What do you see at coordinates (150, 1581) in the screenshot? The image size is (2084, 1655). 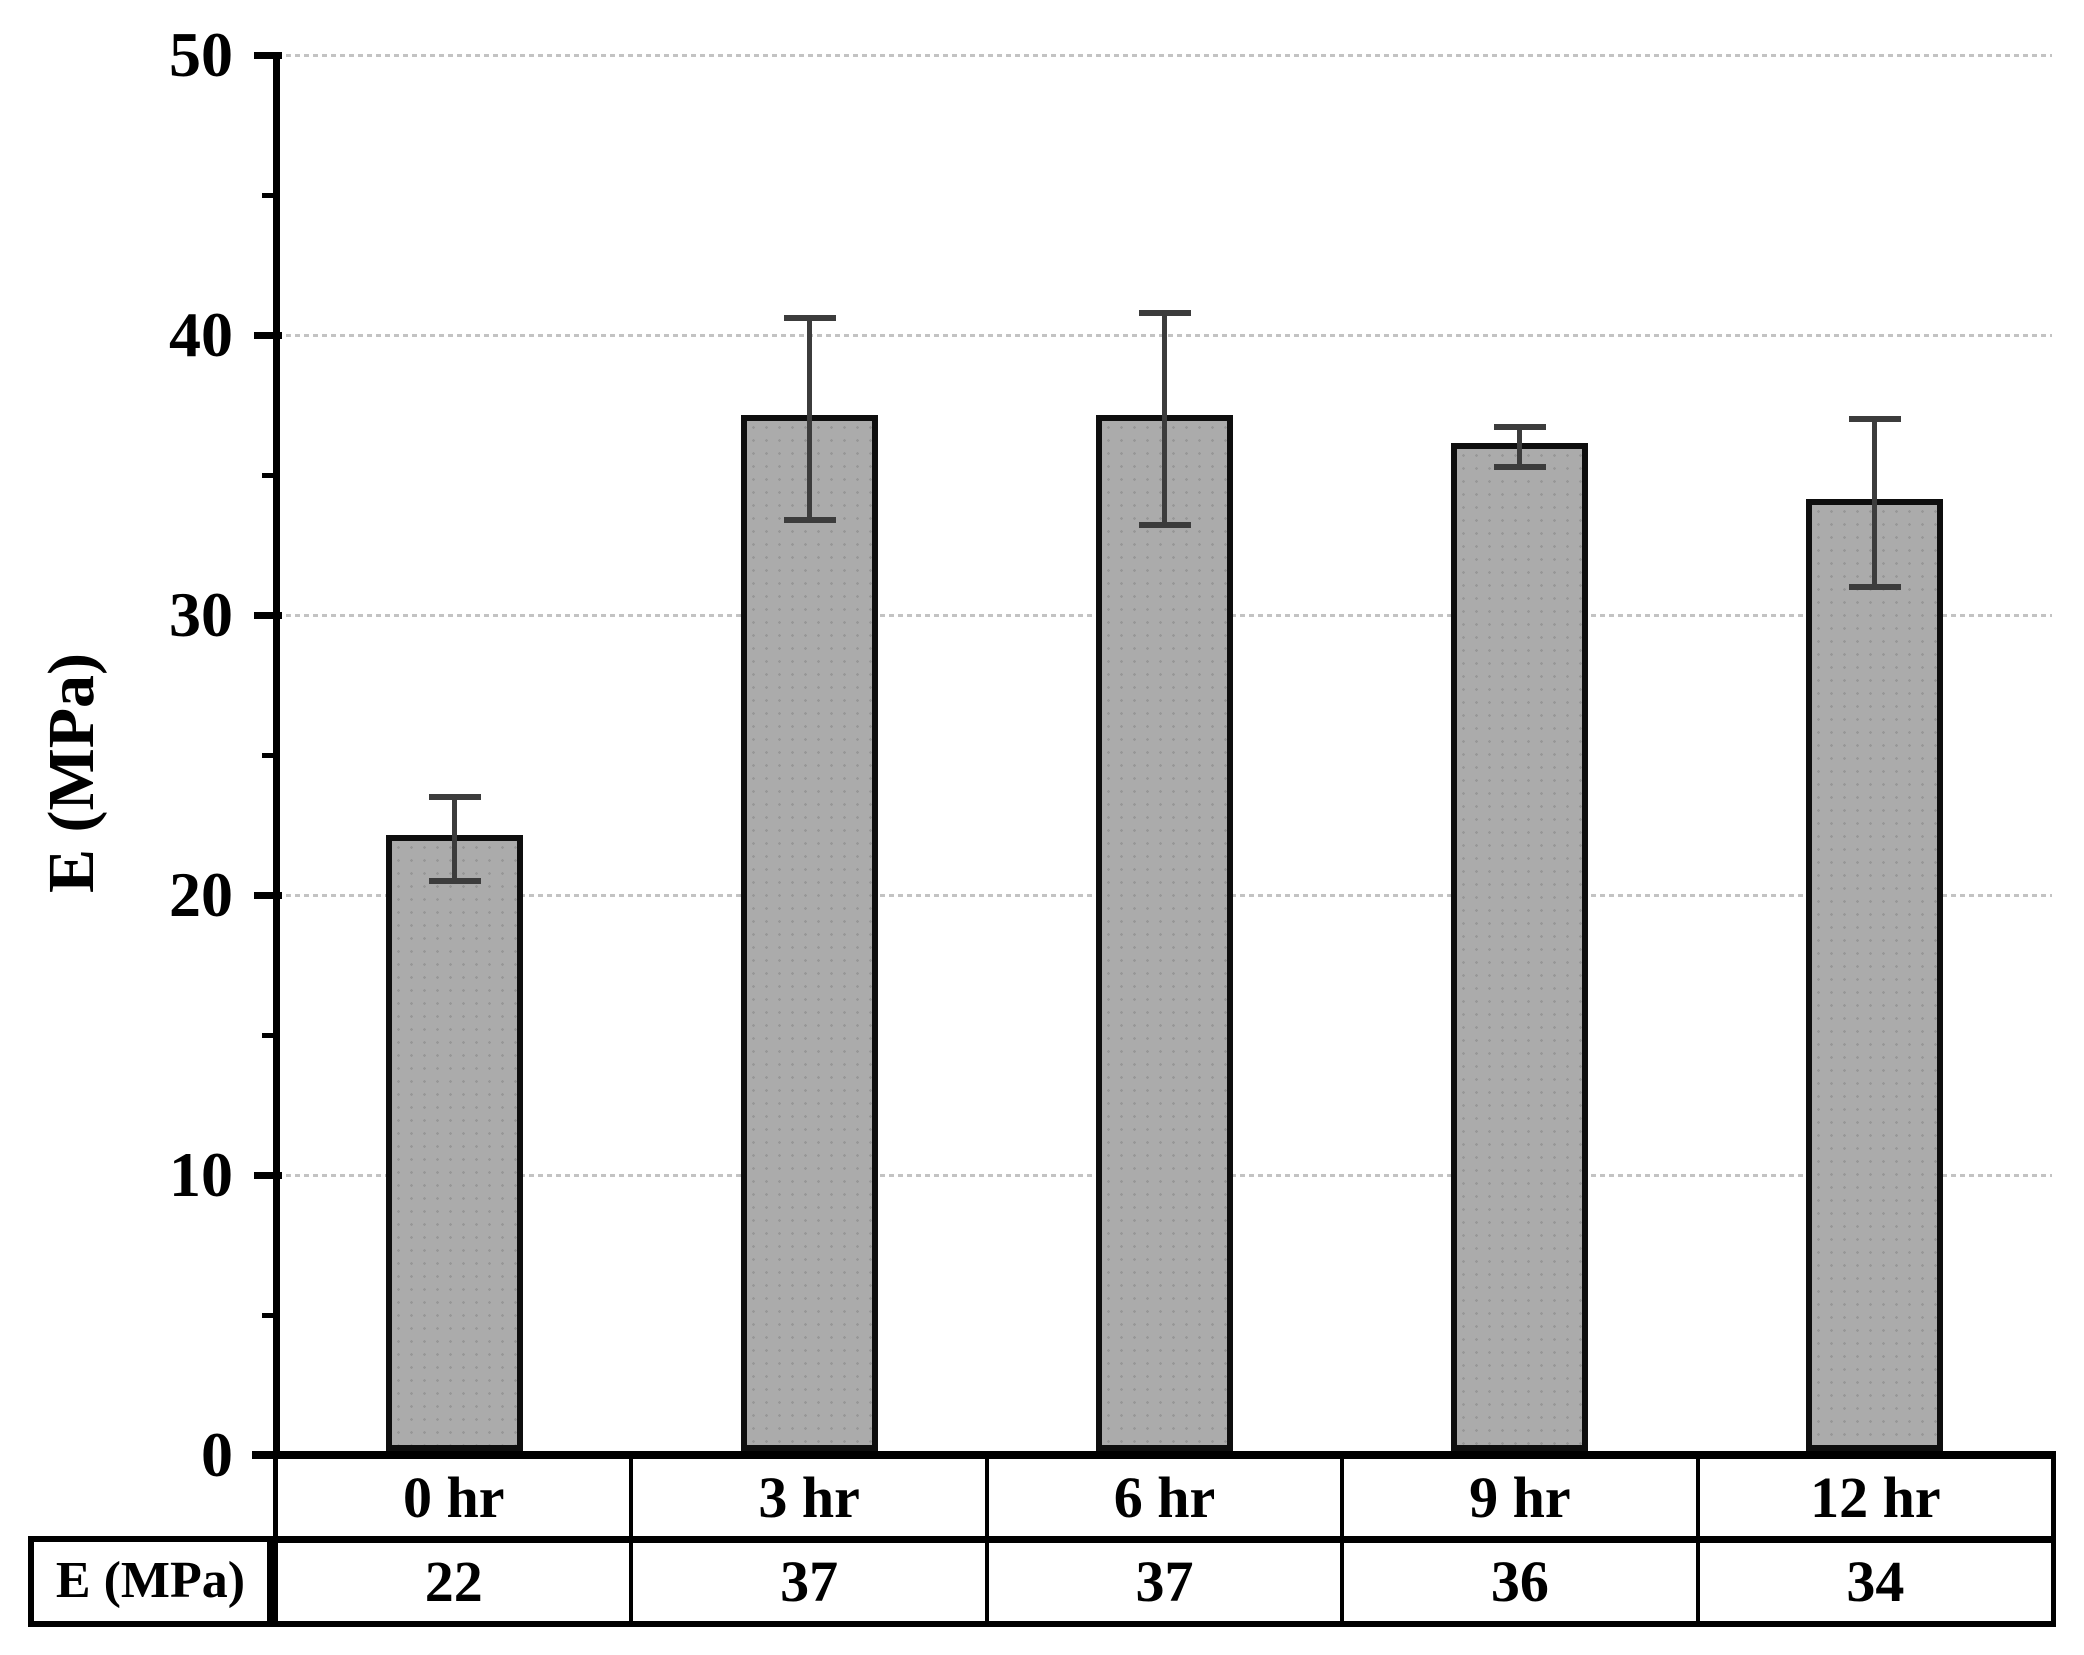 I see `data-table-row-label: E (MPa)` at bounding box center [150, 1581].